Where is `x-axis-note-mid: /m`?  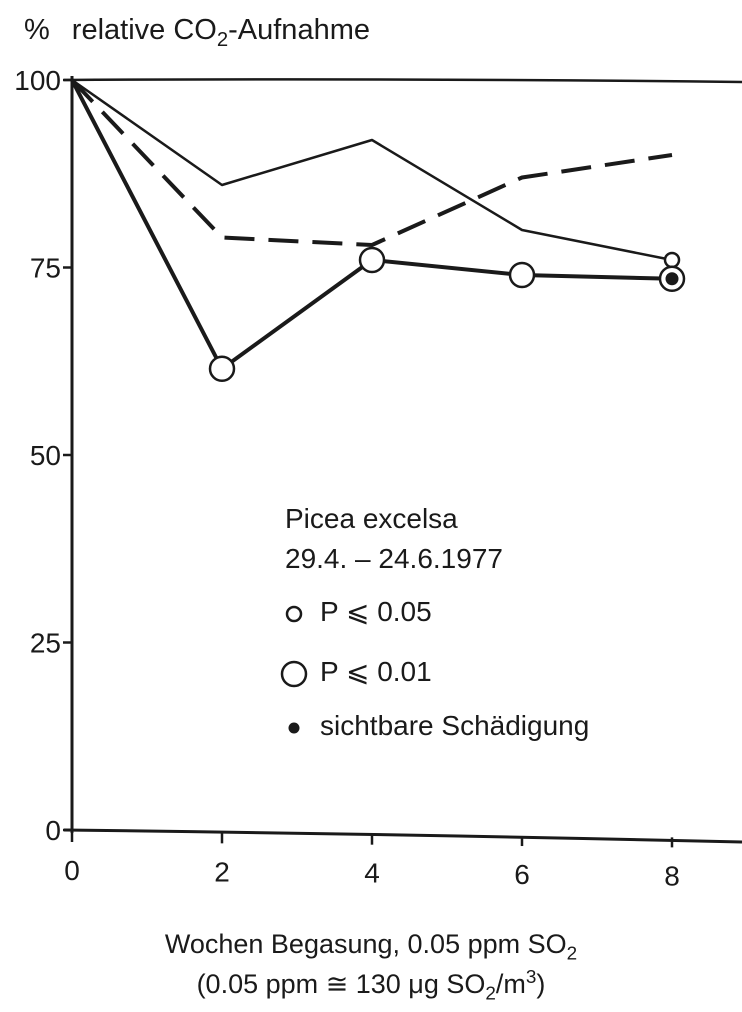 x-axis-note-mid: /m is located at coordinates (510, 984).